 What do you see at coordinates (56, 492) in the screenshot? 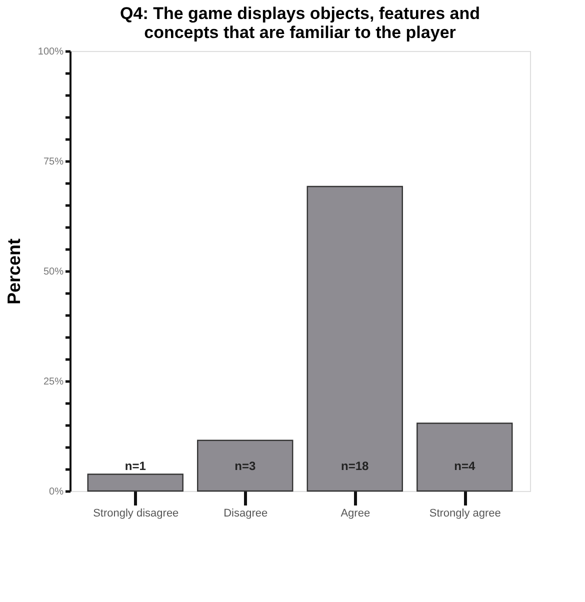
I see `y-tick-label: 0%` at bounding box center [56, 492].